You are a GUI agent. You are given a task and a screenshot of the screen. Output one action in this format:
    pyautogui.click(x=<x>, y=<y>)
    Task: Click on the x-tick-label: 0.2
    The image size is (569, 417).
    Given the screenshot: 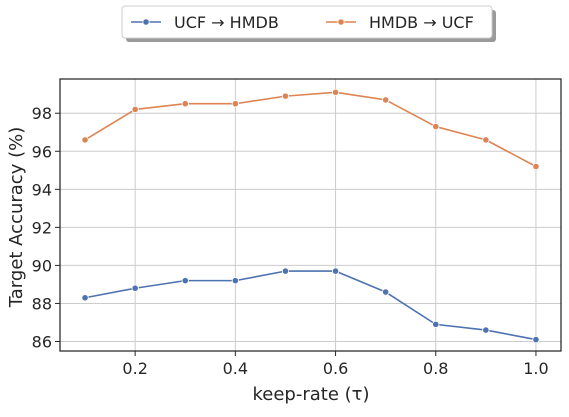 What is the action you would take?
    pyautogui.click(x=134, y=368)
    